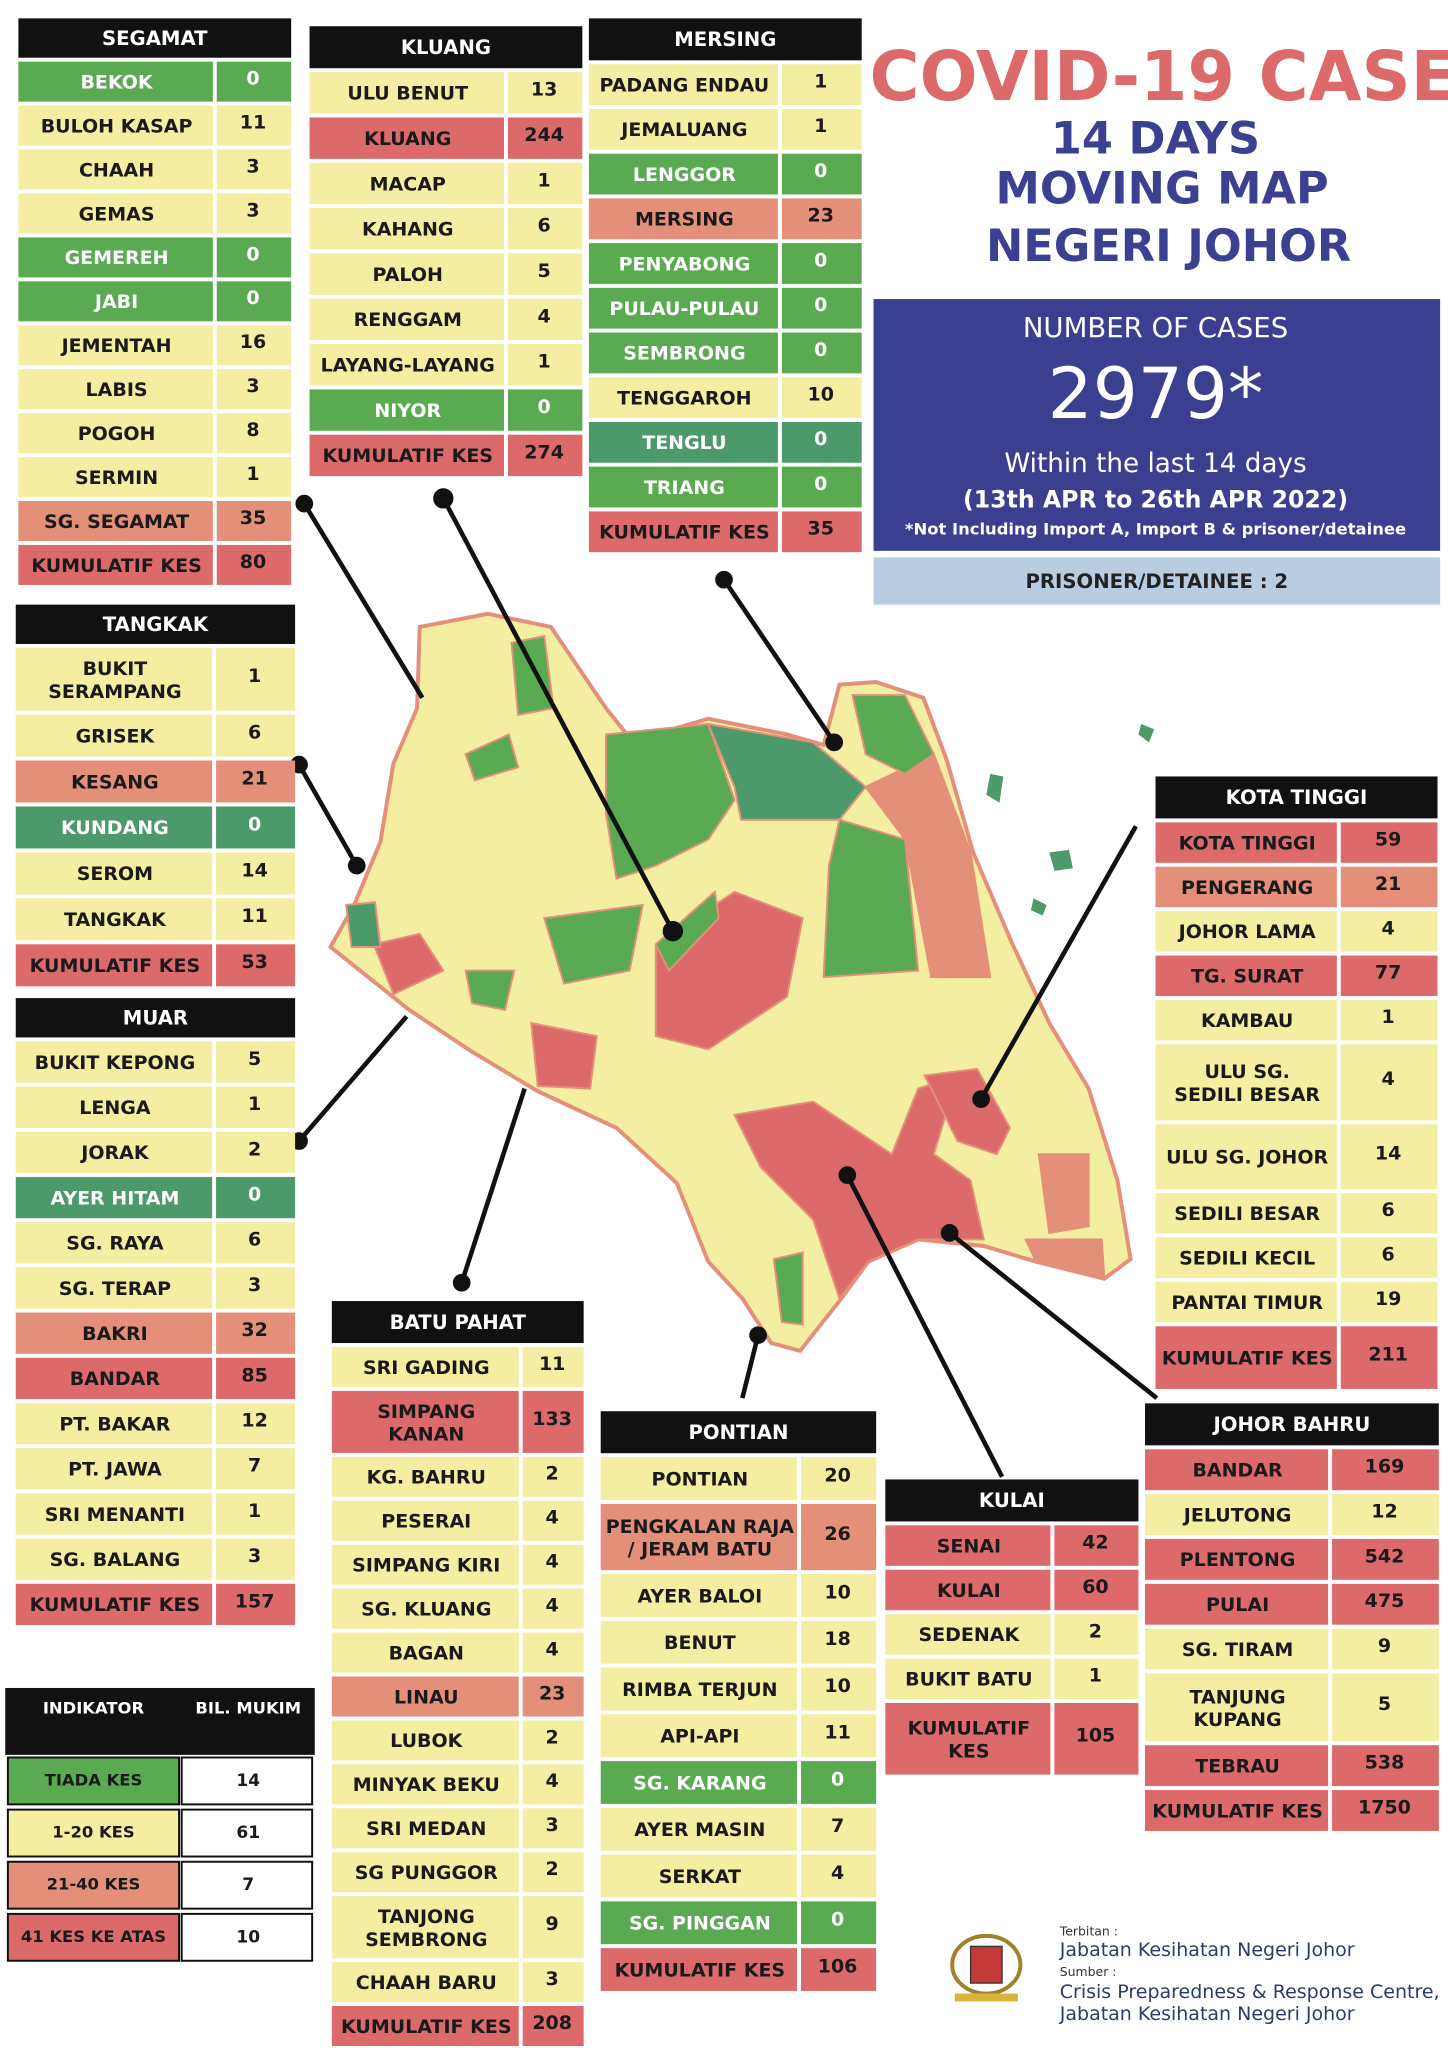 The width and height of the screenshot is (1448, 2048). Describe the element at coordinates (116, 82) in the screenshot. I see `row-name: BEKOK` at that location.